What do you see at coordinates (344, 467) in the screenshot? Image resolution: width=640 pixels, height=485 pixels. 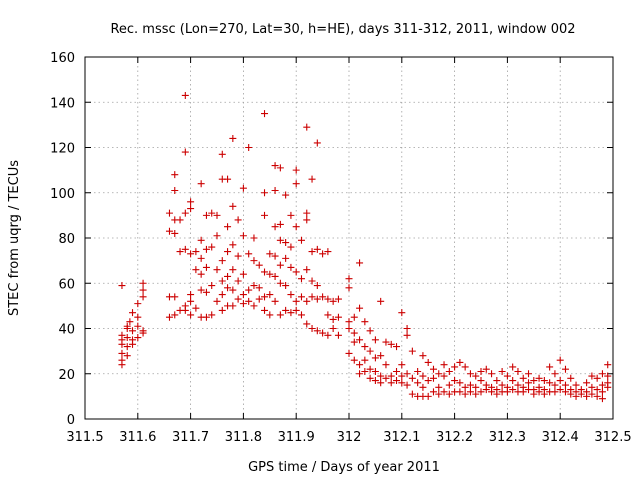 I see `x-axis-label: GPS time / Days of year 2011` at bounding box center [344, 467].